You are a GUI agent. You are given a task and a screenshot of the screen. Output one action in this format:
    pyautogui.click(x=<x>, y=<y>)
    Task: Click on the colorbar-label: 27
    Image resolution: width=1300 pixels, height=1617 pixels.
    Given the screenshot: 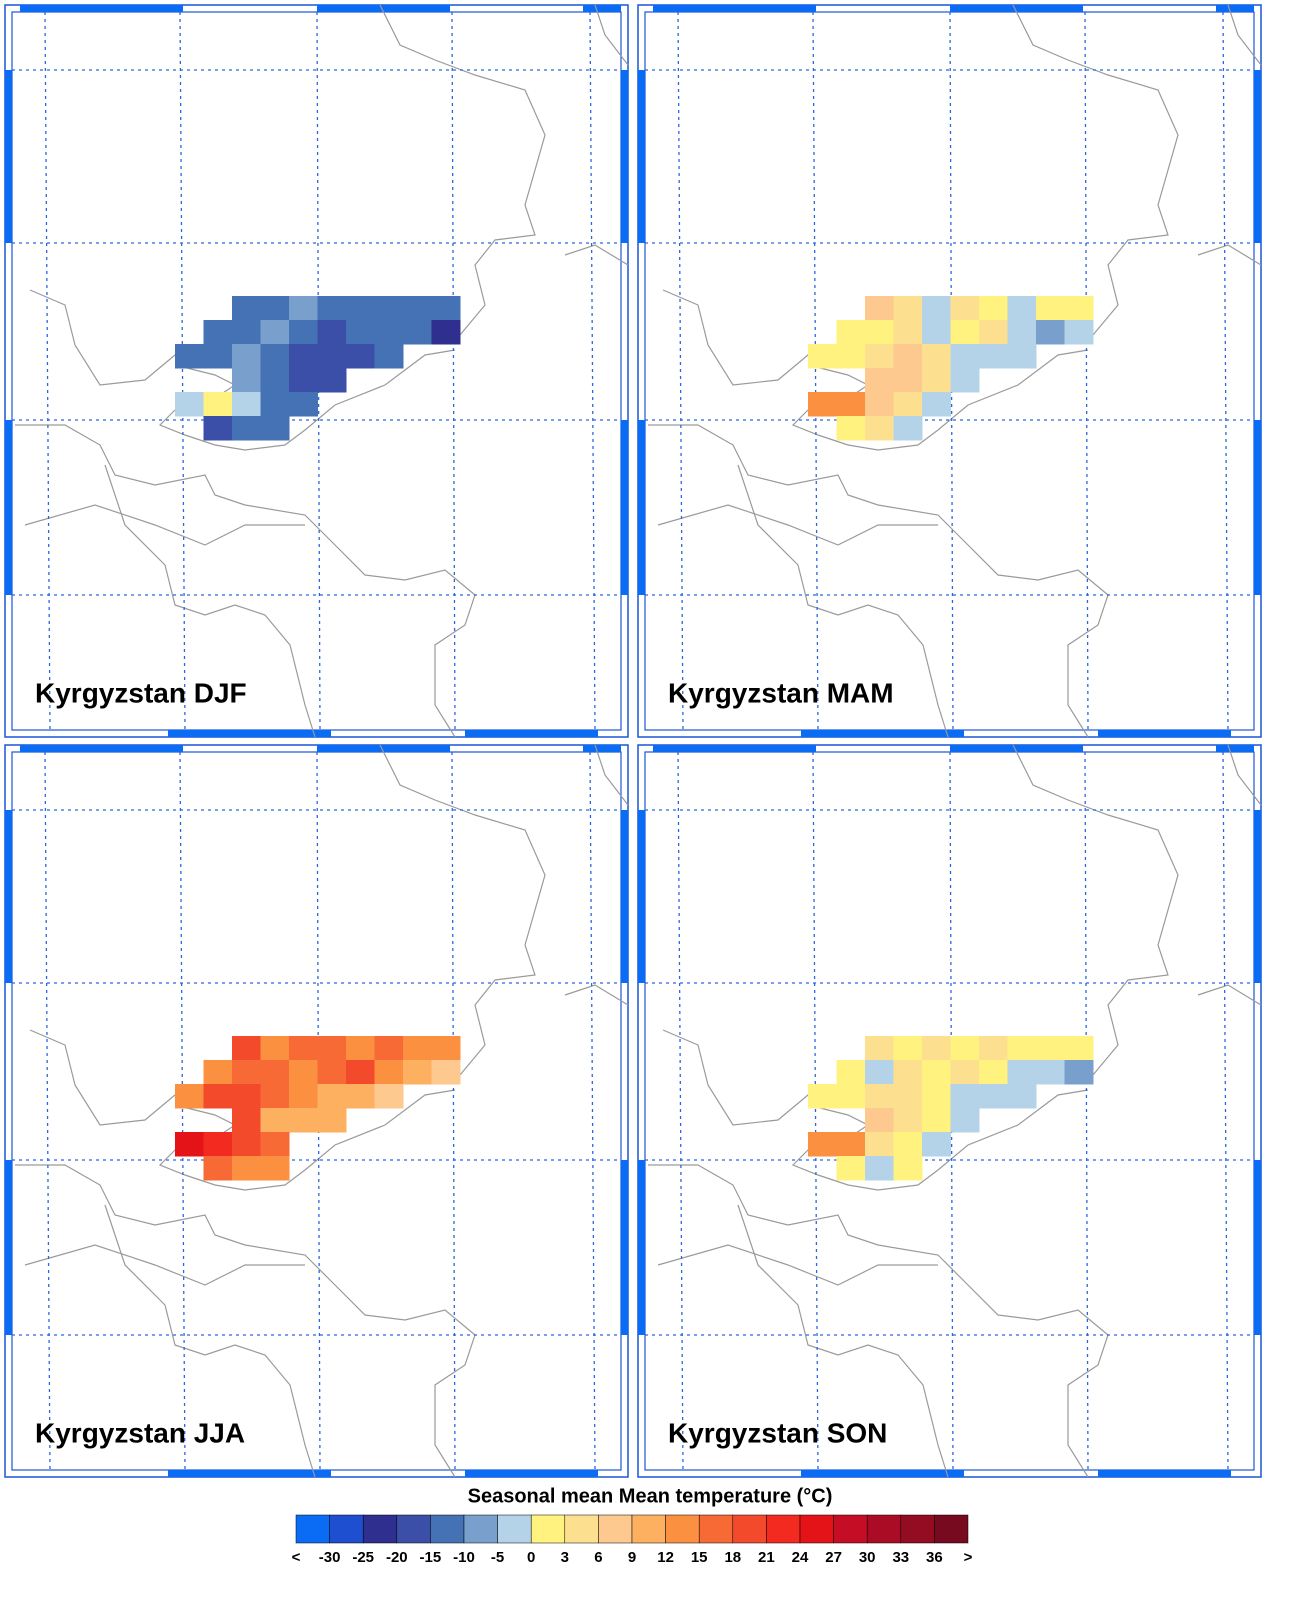 What is the action you would take?
    pyautogui.click(x=833, y=1557)
    